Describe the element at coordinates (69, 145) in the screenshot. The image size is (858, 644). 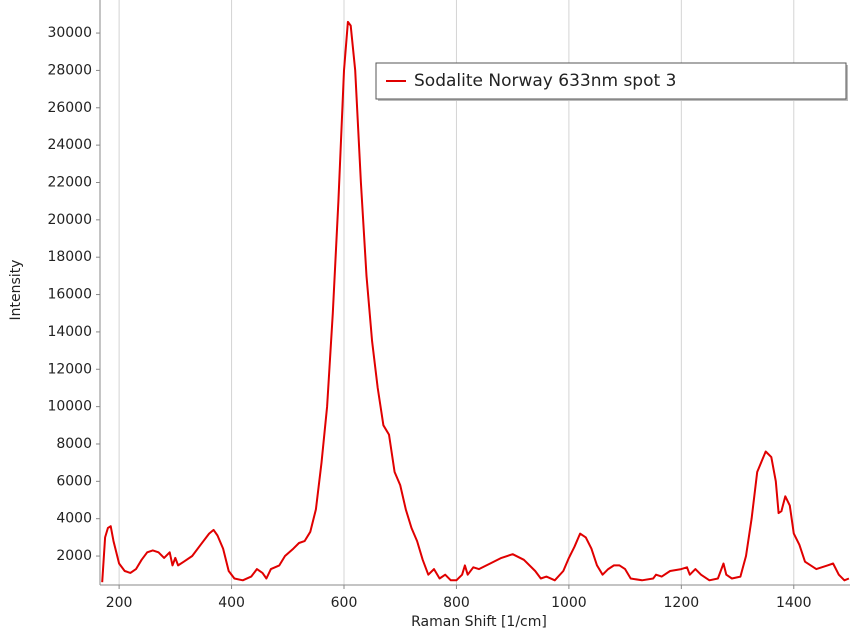
I see `y-tick-label: 24000` at that location.